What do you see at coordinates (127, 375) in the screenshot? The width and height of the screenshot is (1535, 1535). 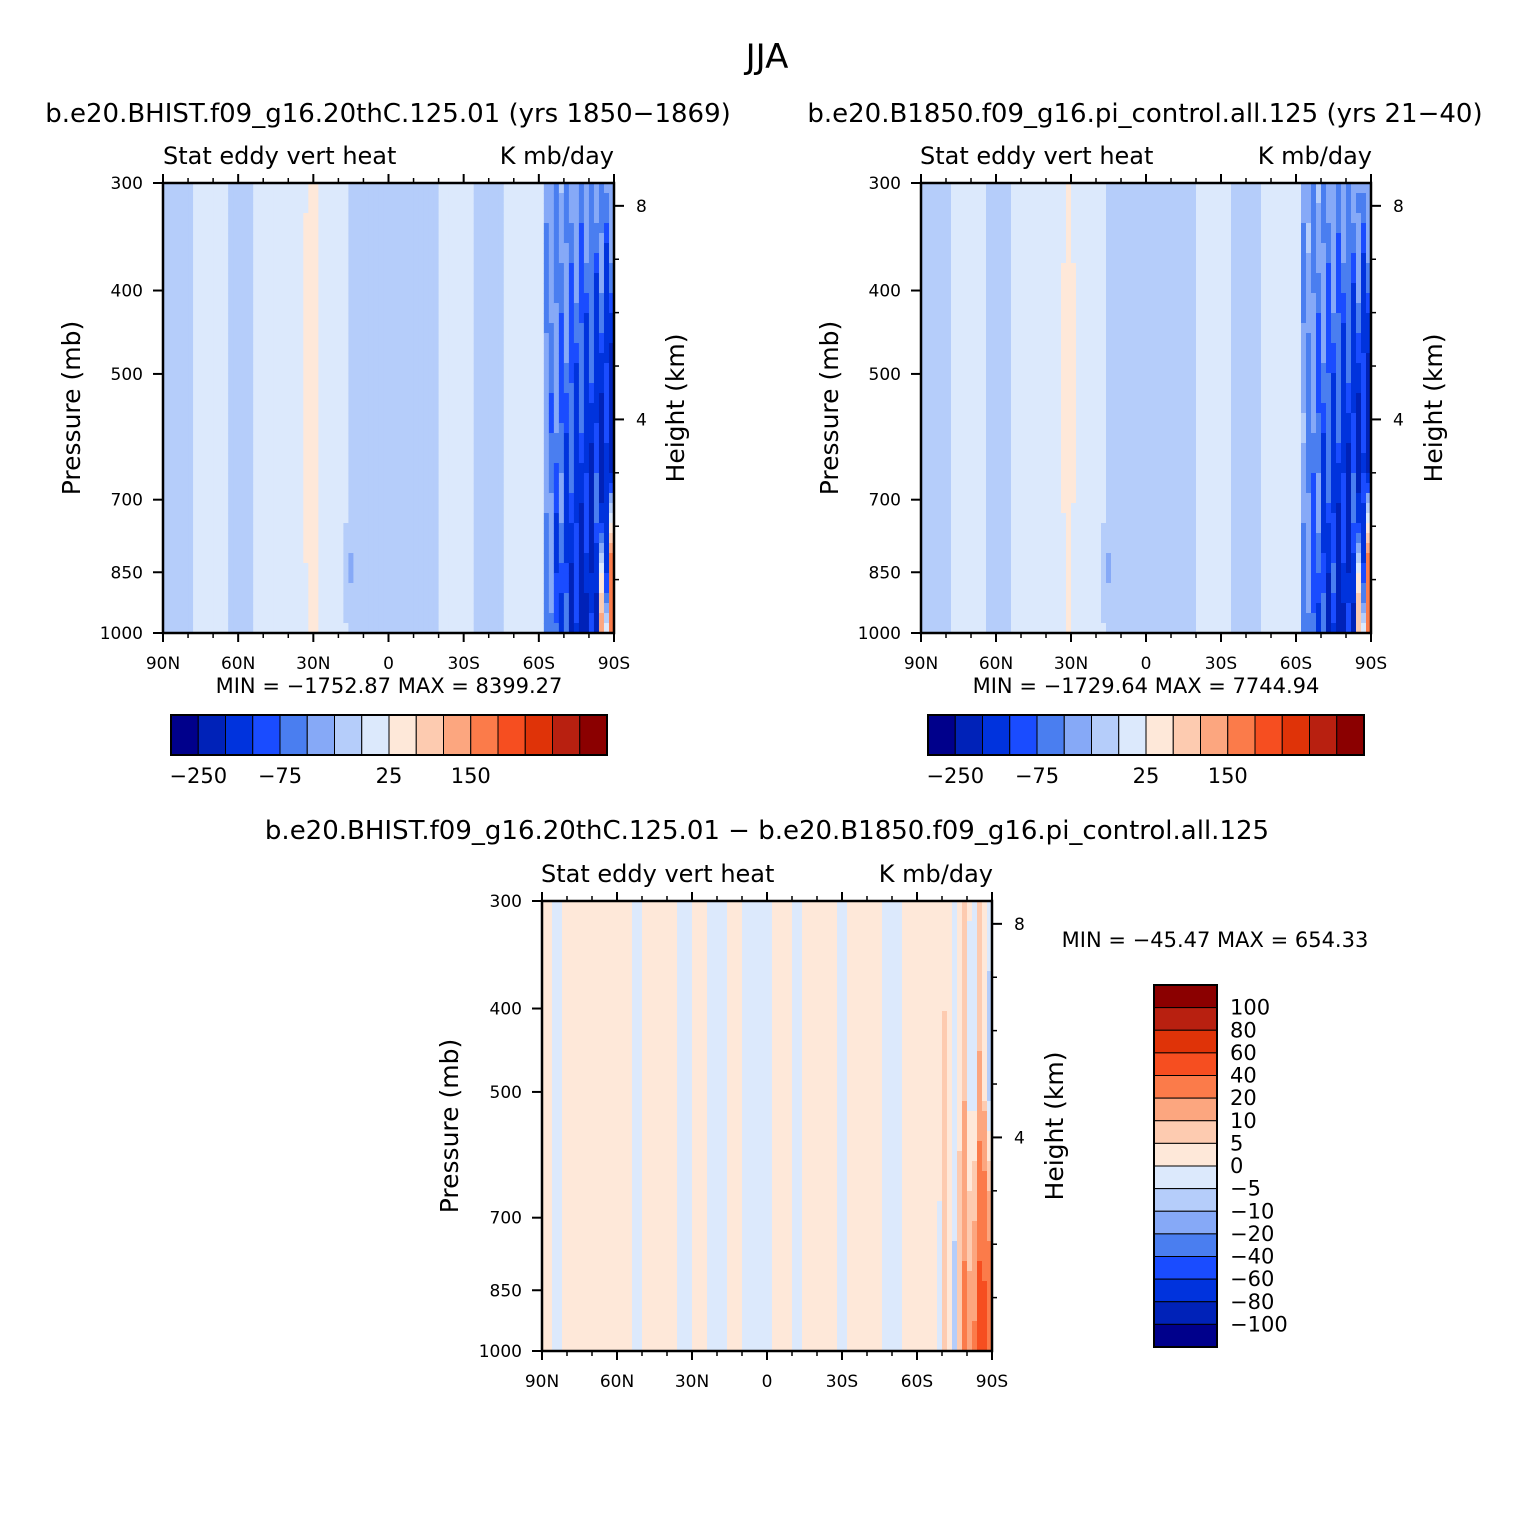 I see `y-tick-label: 500` at bounding box center [127, 375].